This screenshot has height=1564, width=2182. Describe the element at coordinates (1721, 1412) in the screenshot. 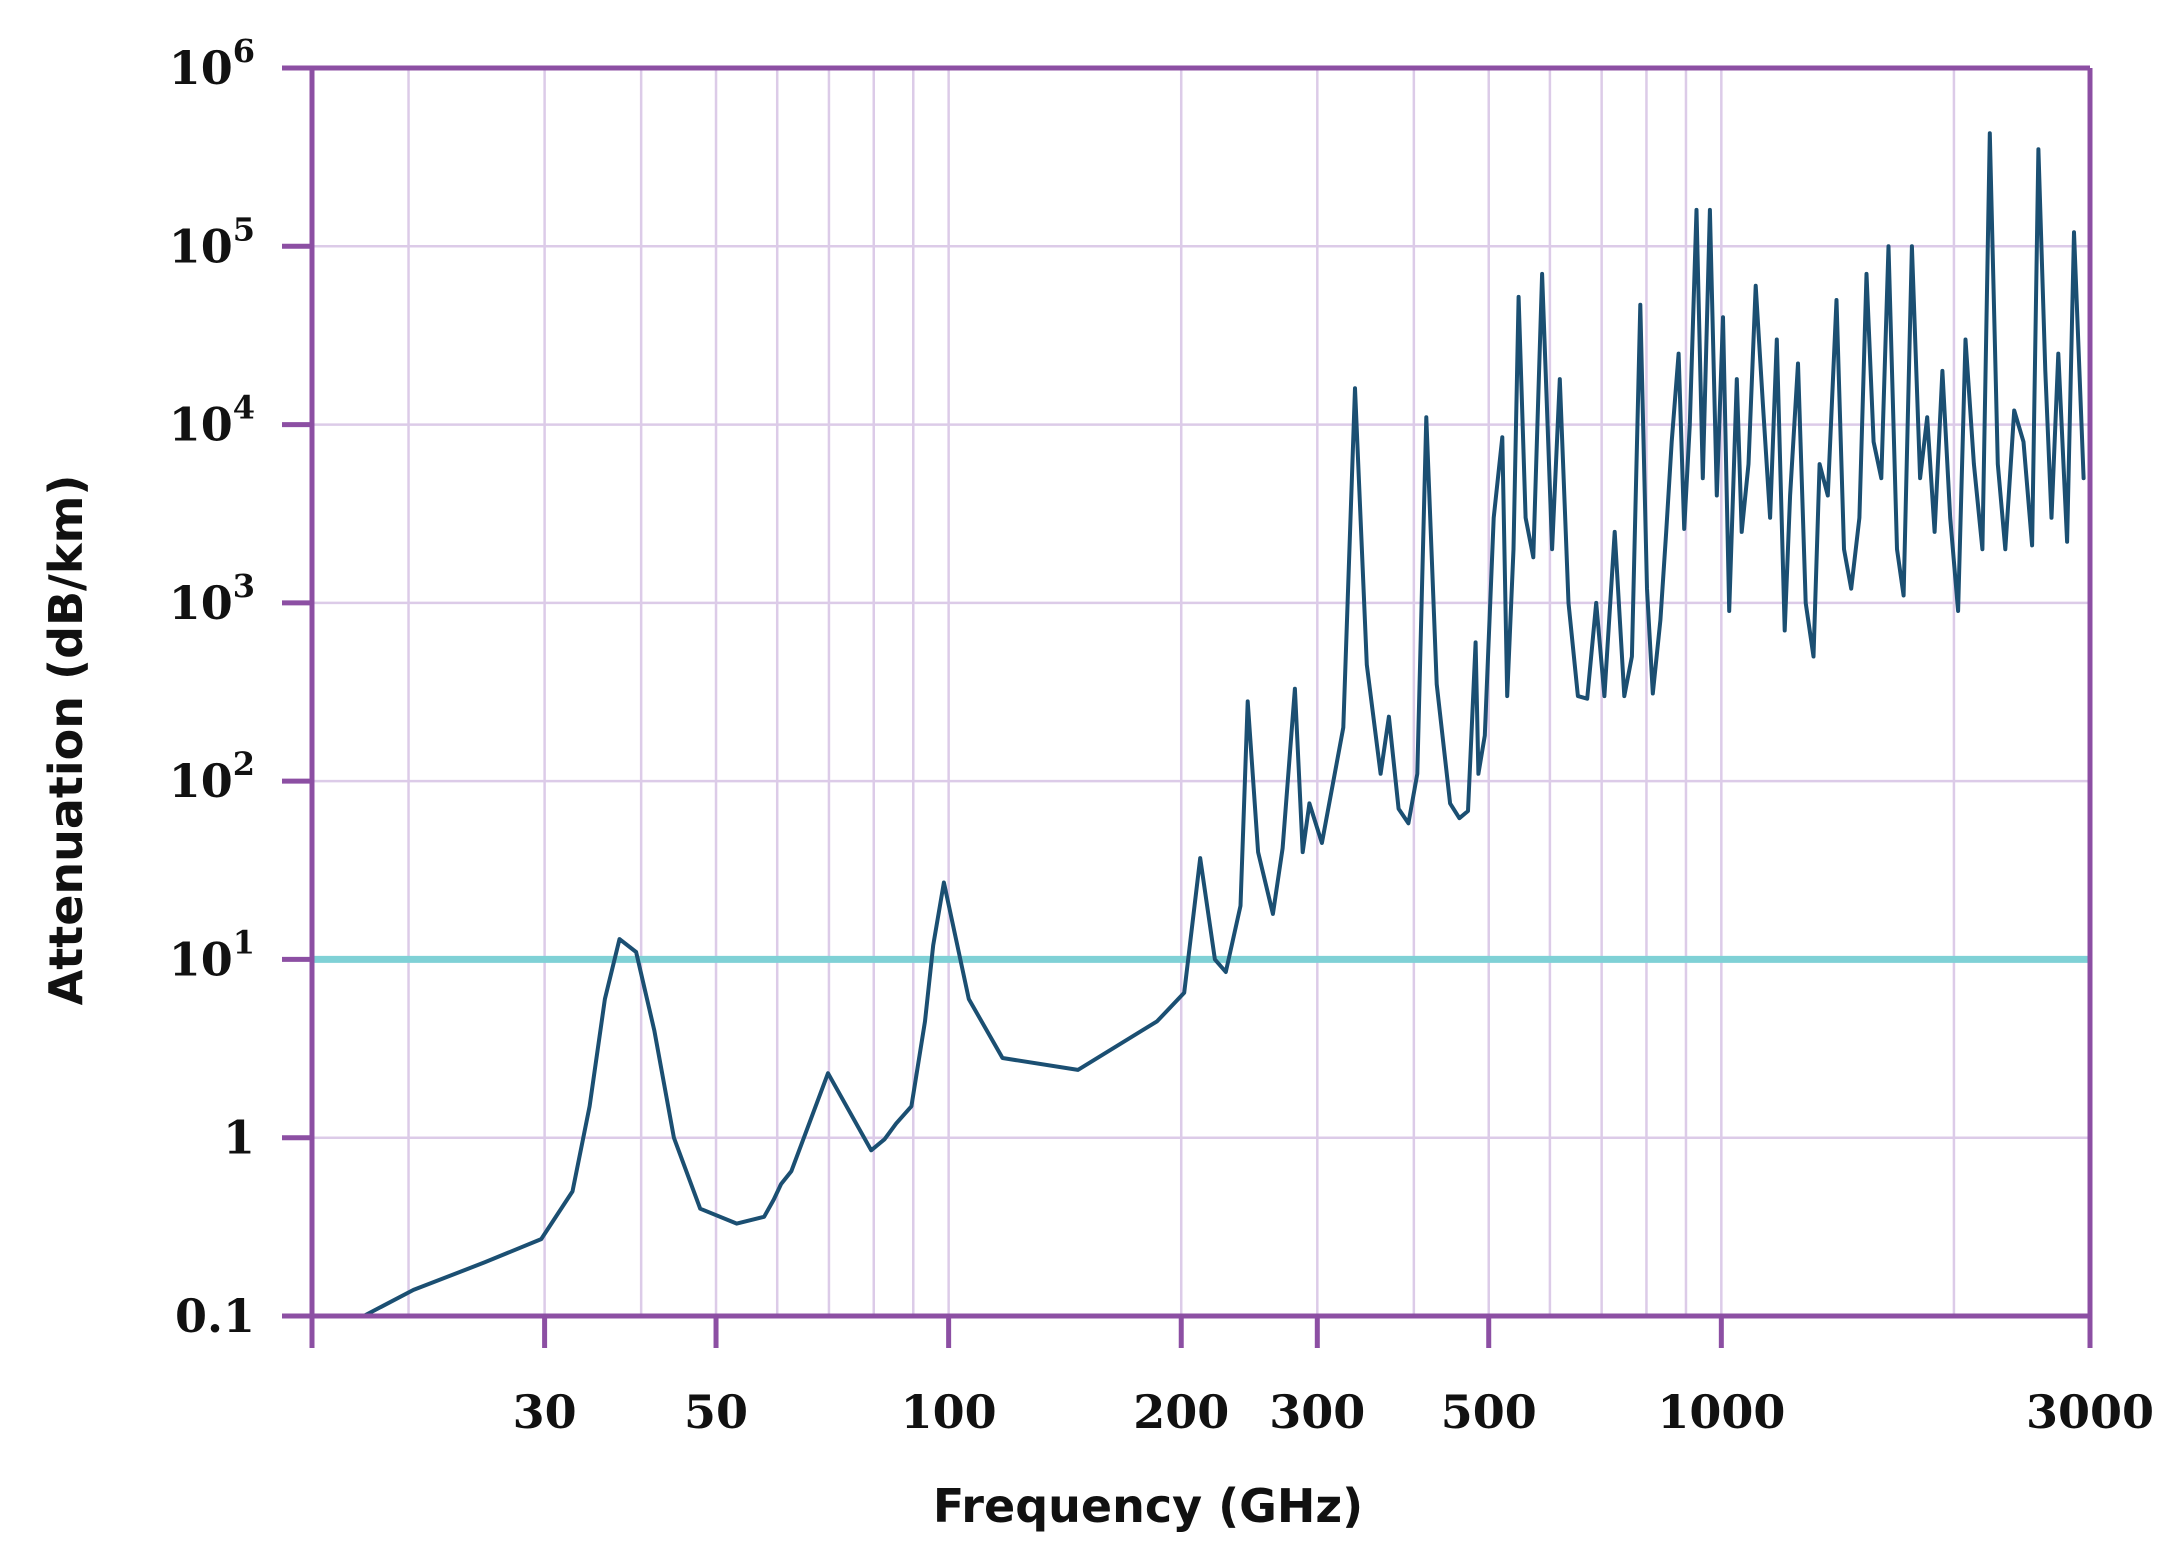

I see `x-tick-label: 1000` at that location.